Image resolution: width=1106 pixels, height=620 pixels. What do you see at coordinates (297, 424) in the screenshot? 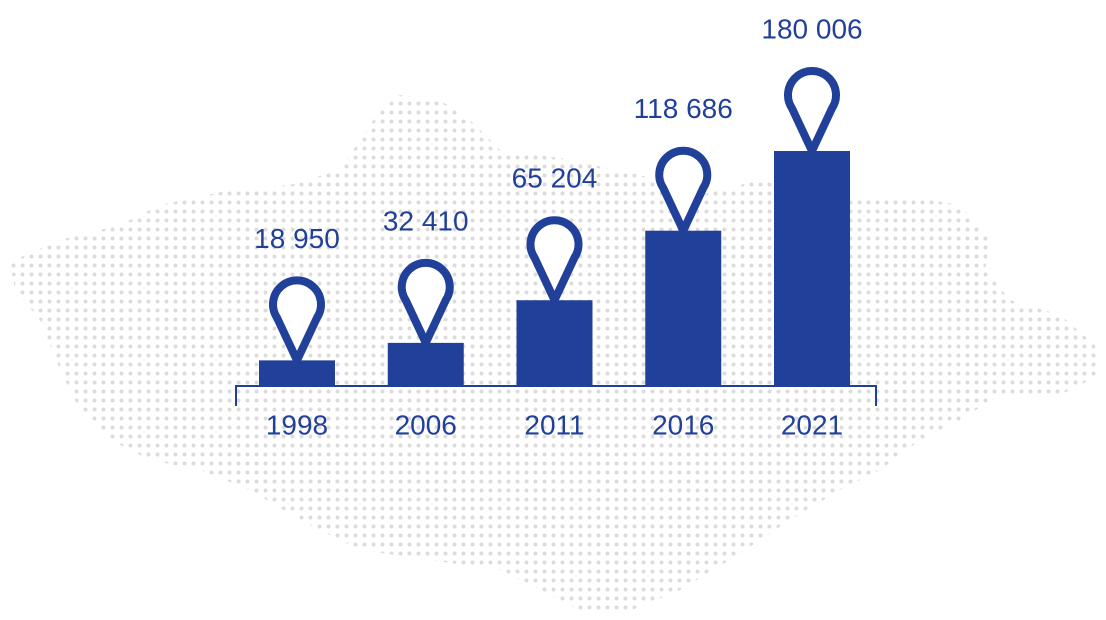
I see `x-tick-label: 1998` at bounding box center [297, 424].